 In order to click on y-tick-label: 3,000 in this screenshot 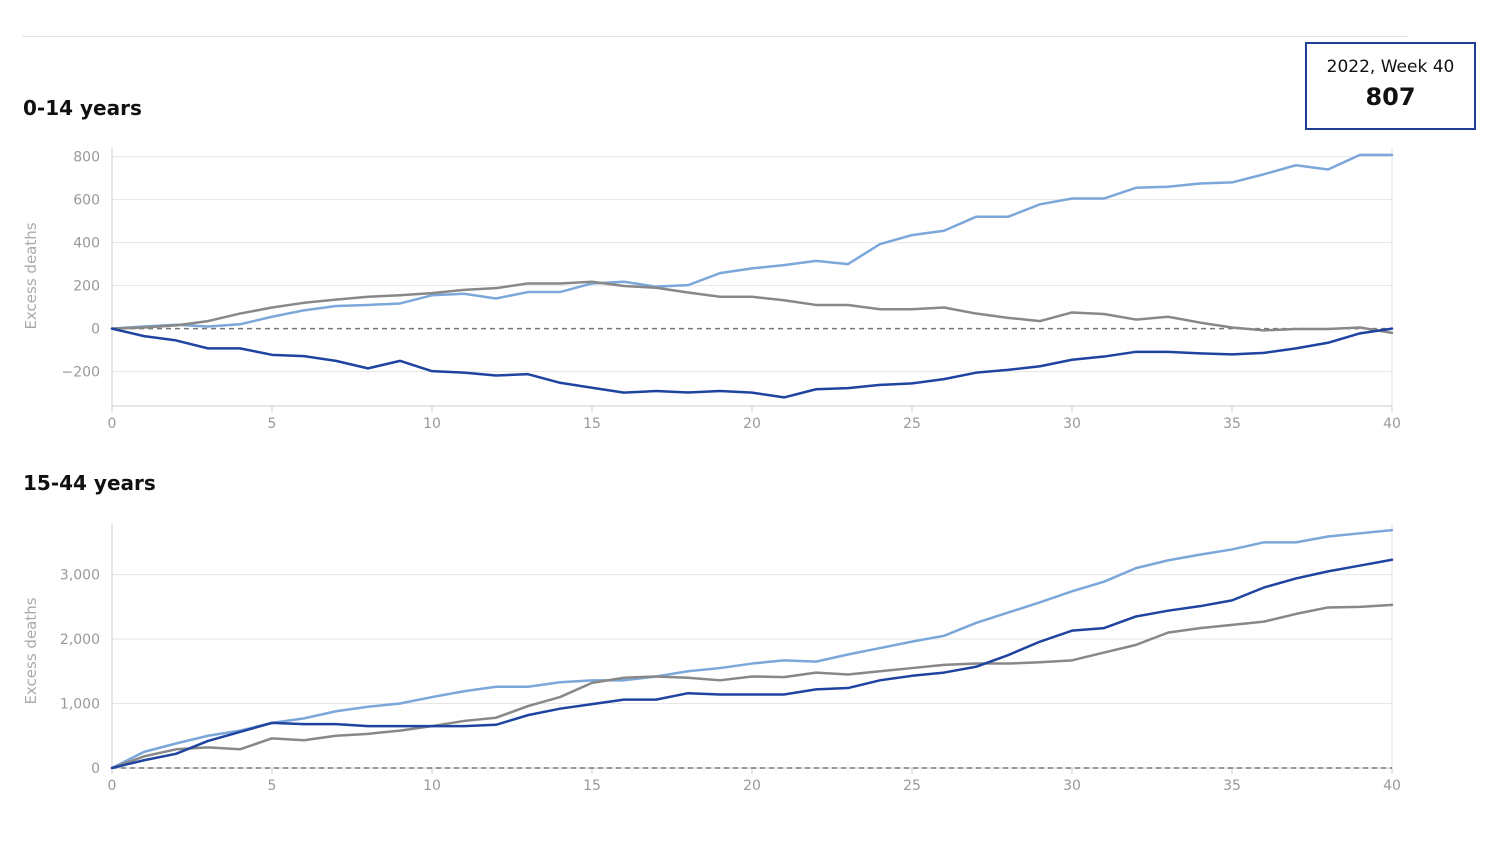, I will do `click(80, 576)`.